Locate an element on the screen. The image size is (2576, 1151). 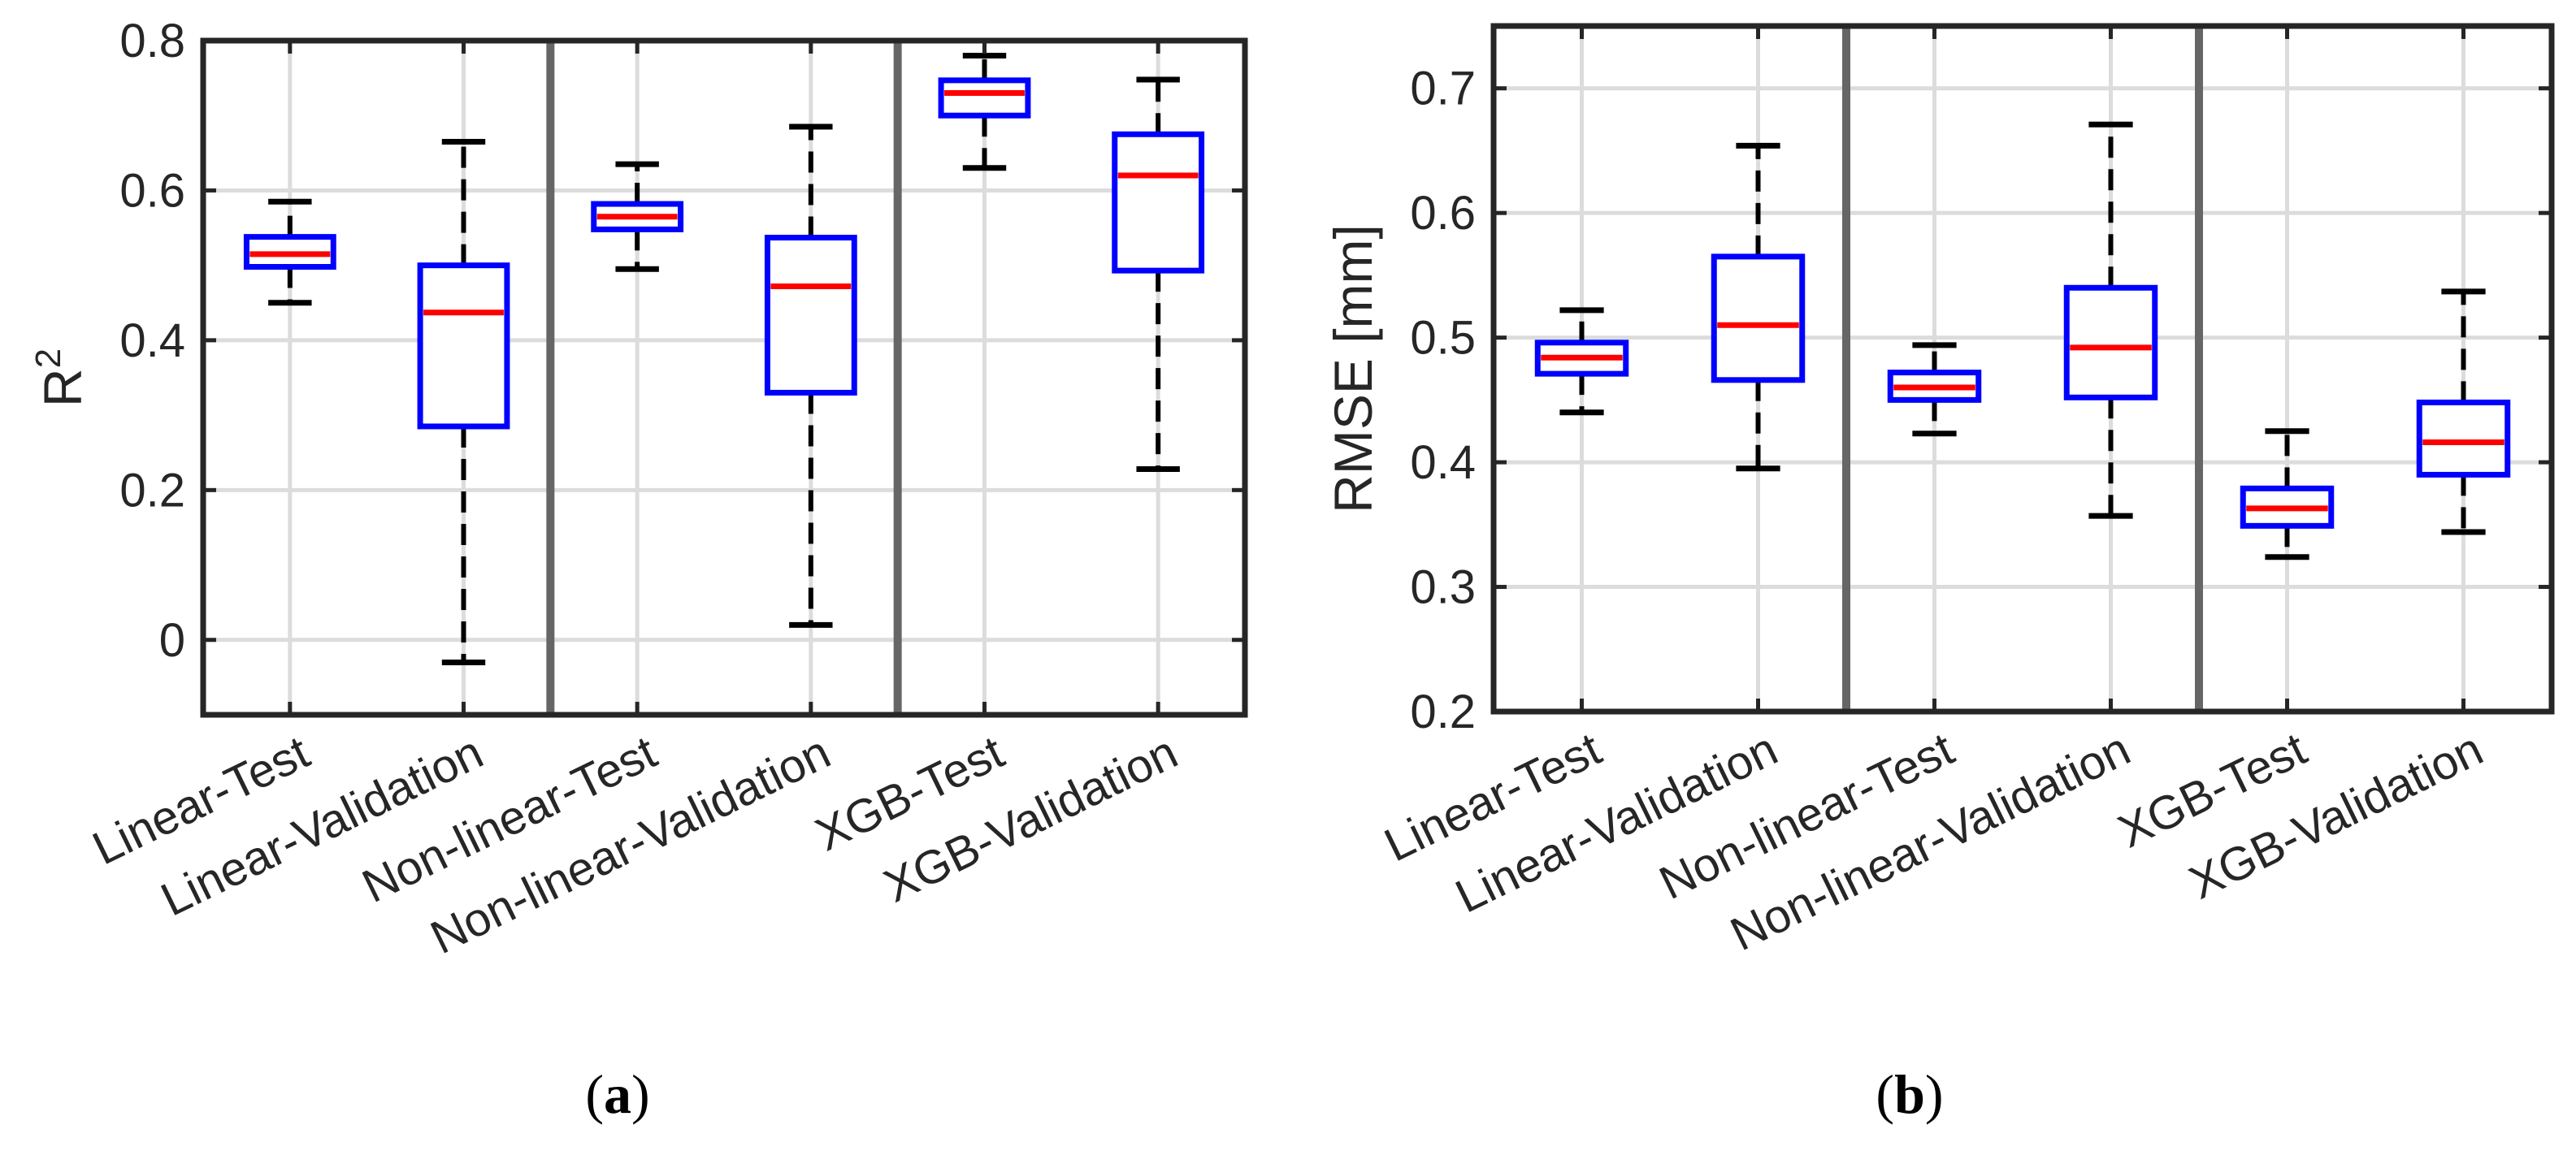
y-tick-label: 0.5 is located at coordinates (1443, 338).